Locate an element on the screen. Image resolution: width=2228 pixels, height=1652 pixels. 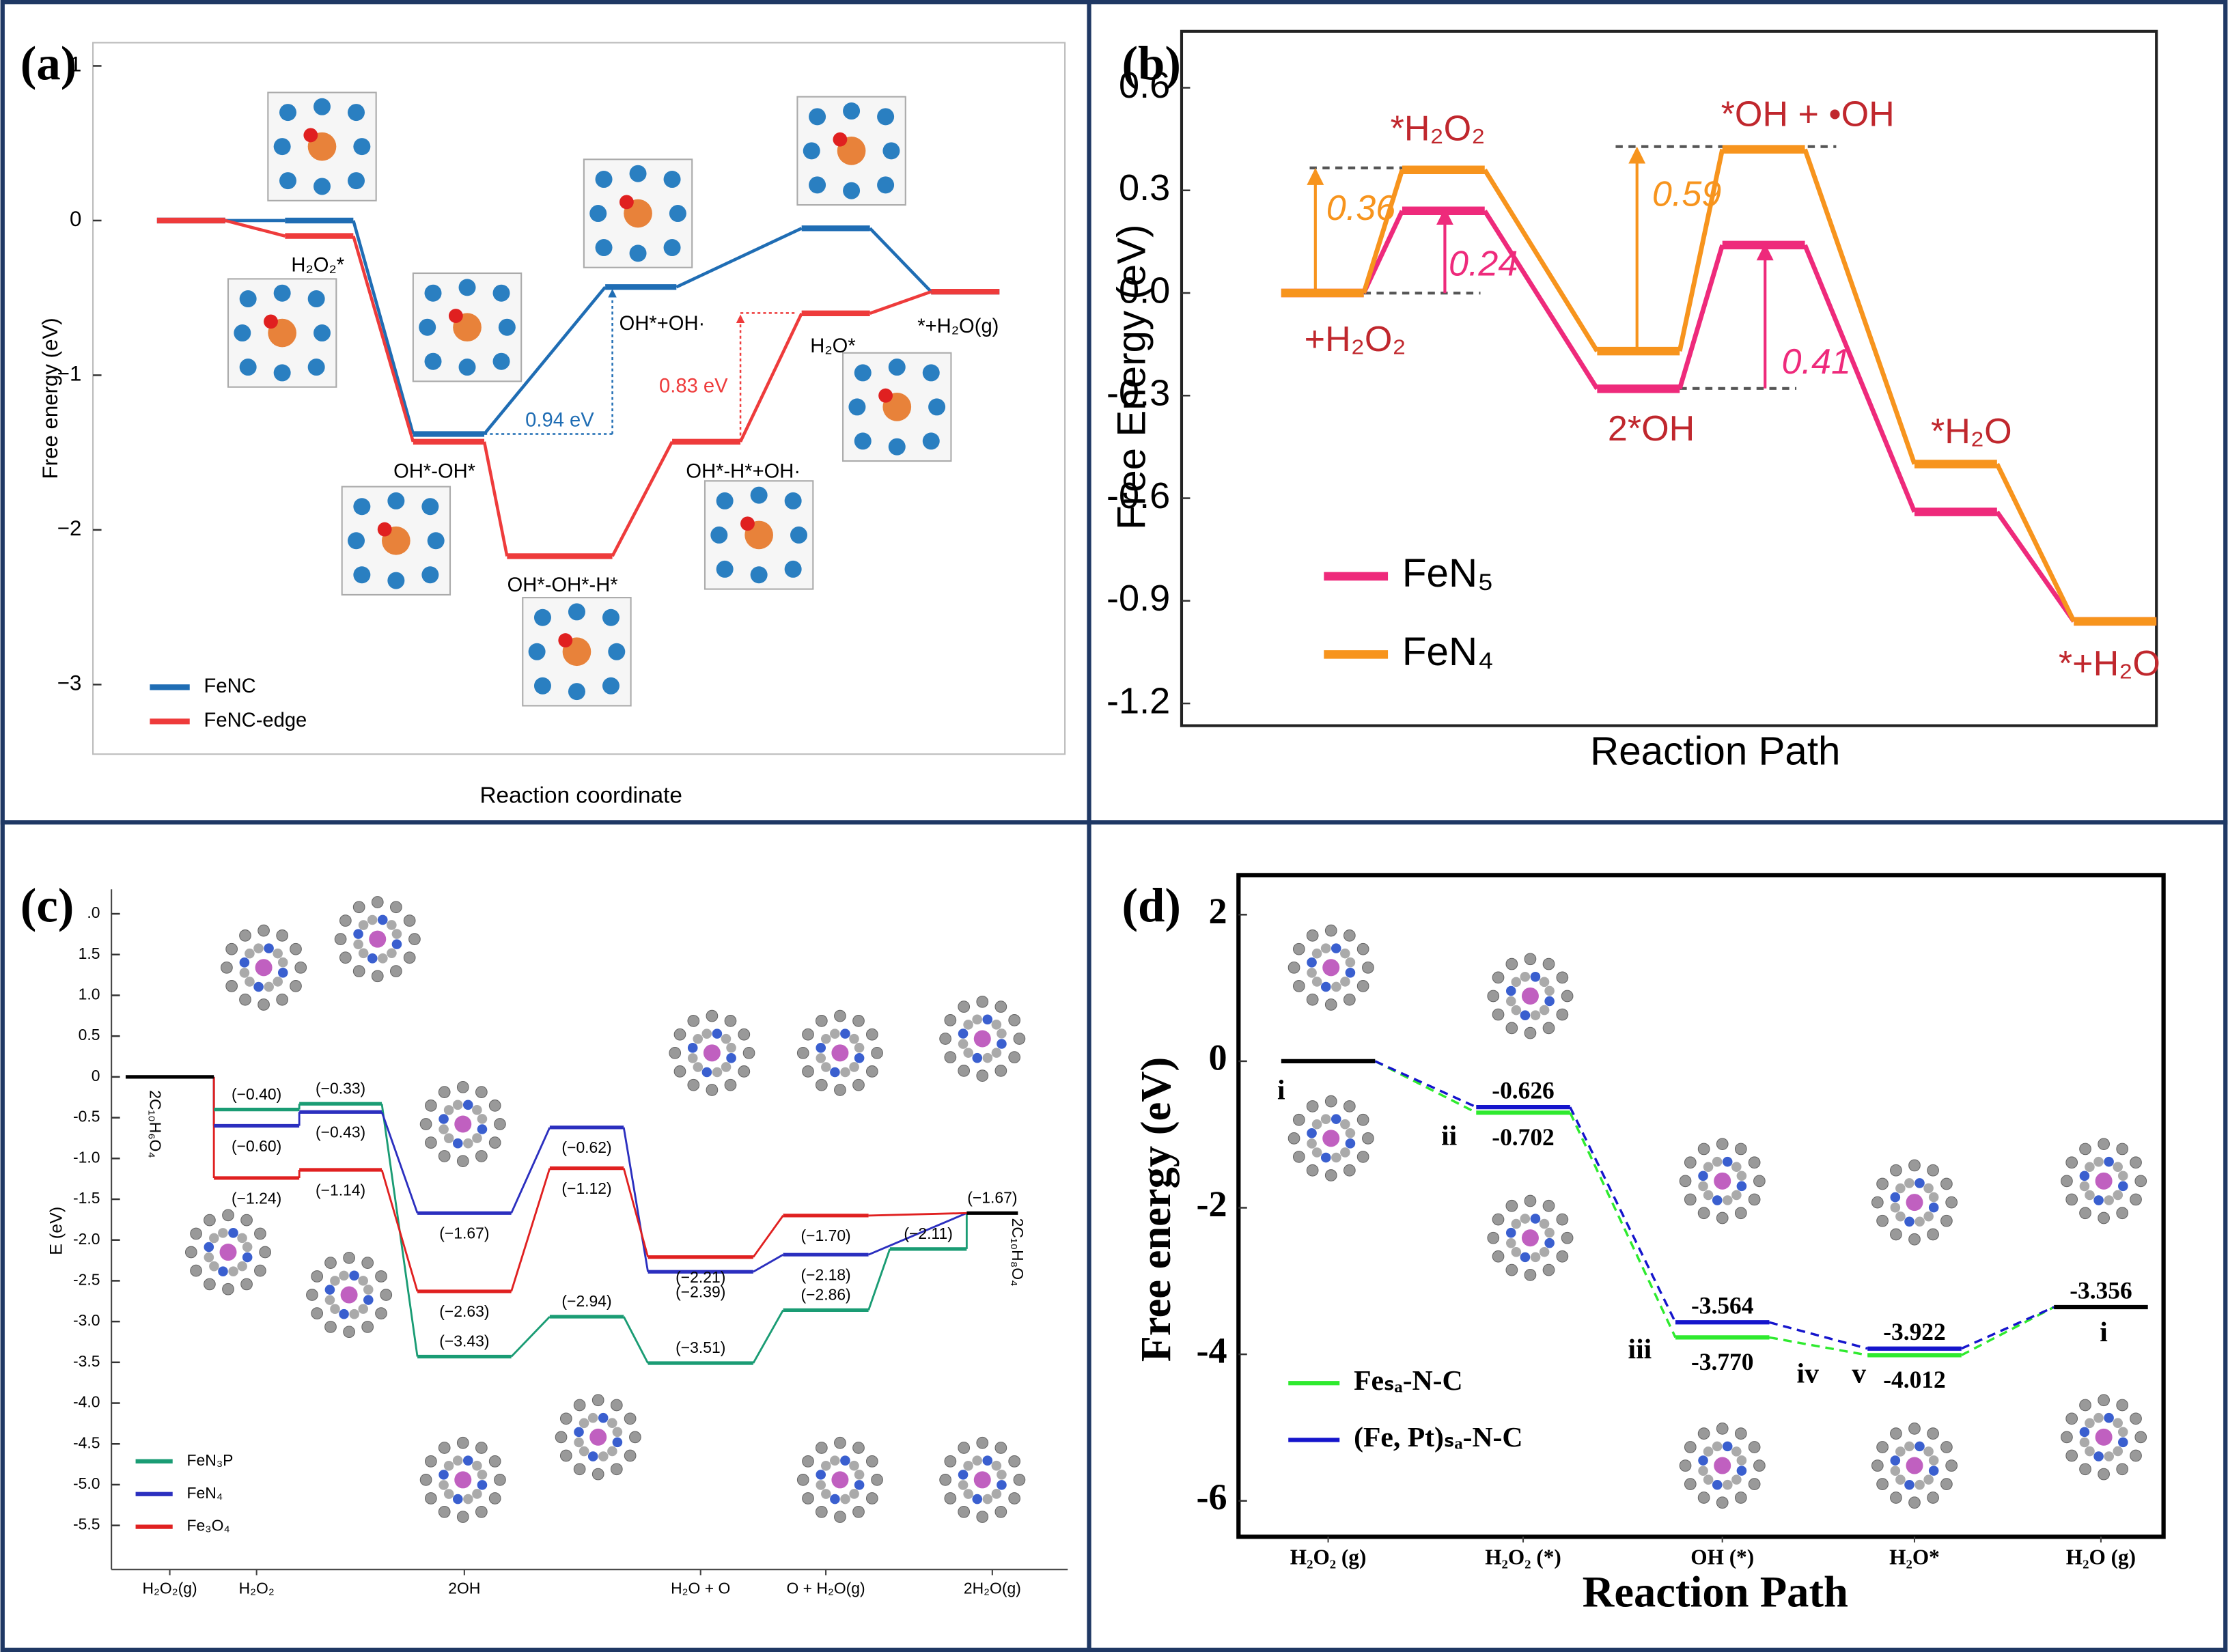
value-label: (−2.11) is located at coordinates (929, 1233).